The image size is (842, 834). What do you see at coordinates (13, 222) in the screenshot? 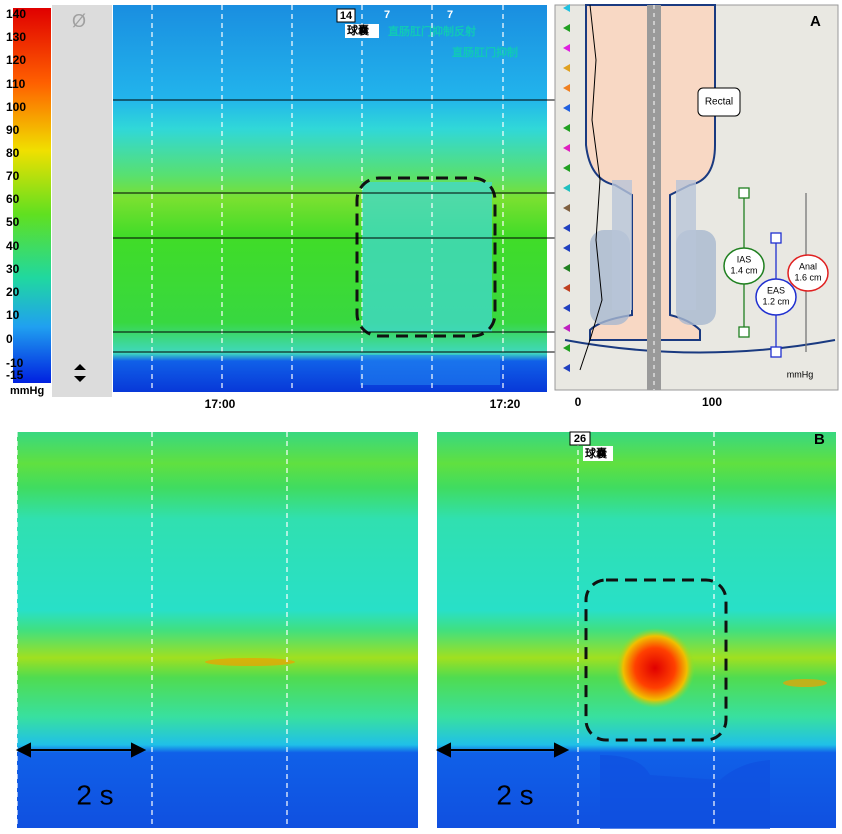
I see `scale-label: 50` at bounding box center [13, 222].